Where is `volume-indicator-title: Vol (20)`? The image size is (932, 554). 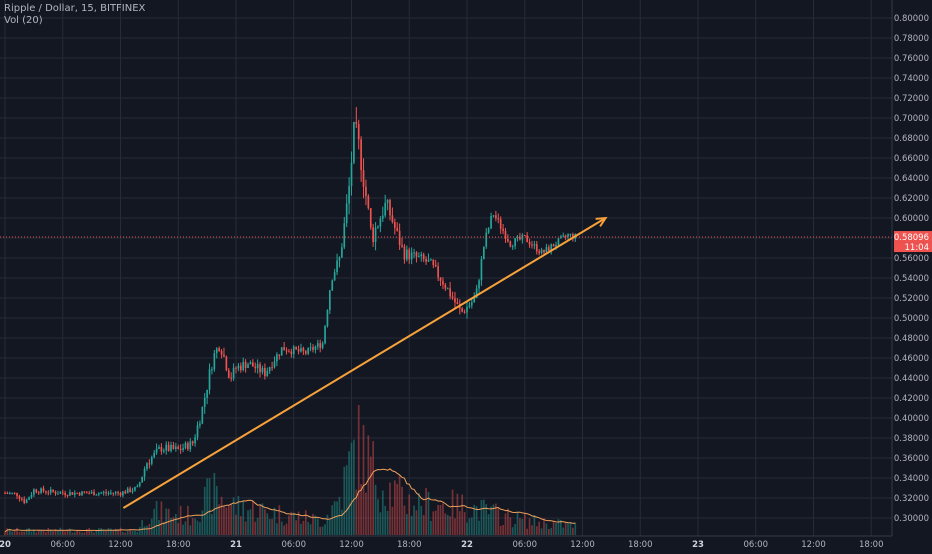 volume-indicator-title: Vol (20) is located at coordinates (23, 20).